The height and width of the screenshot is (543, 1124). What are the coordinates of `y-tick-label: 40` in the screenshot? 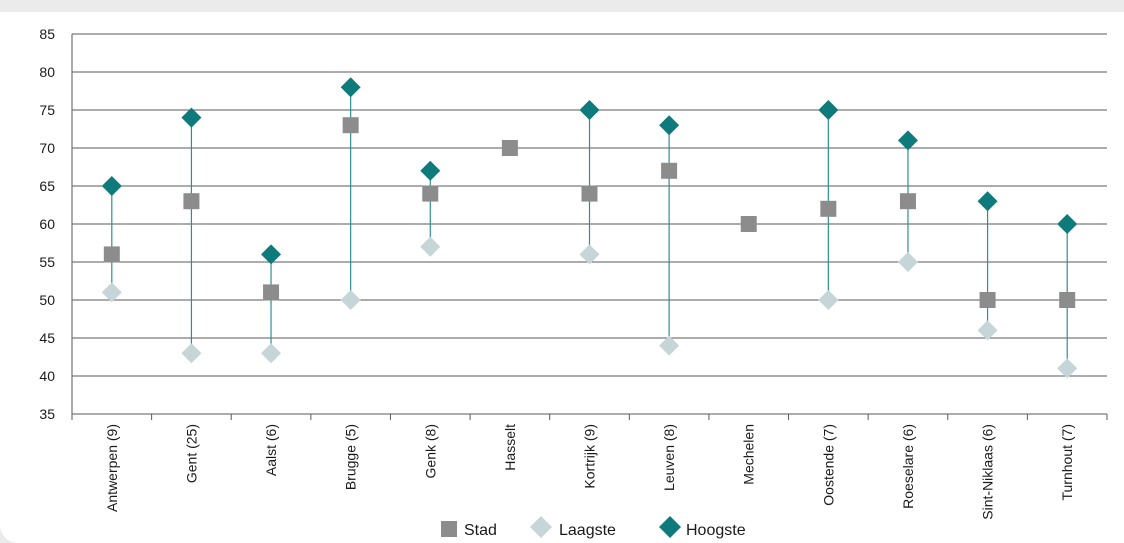 It's located at (47, 376).